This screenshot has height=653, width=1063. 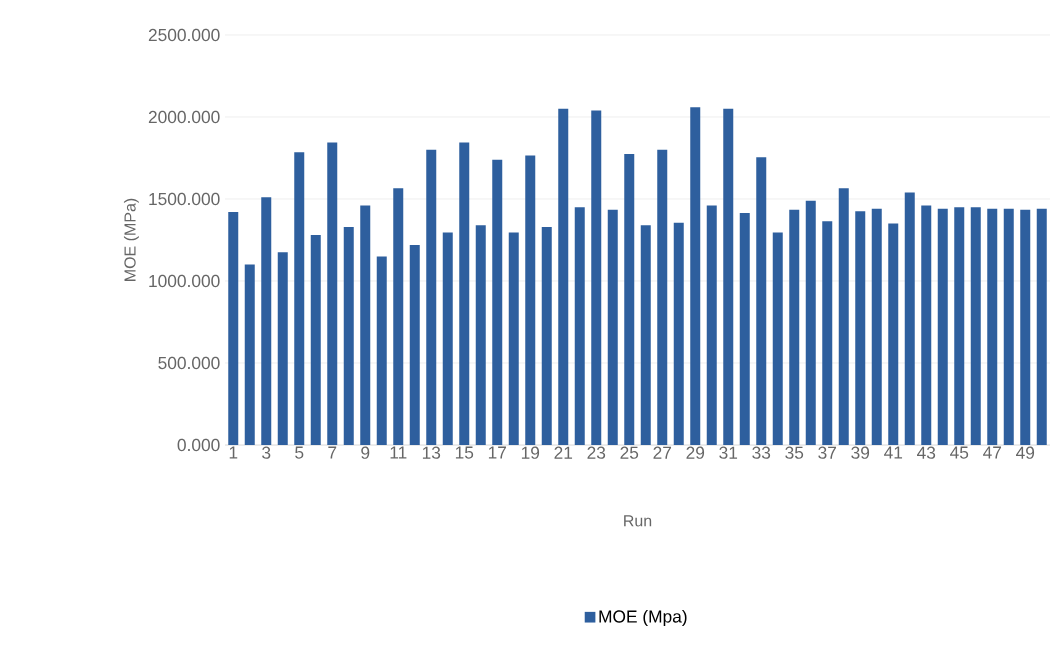 What do you see at coordinates (332, 452) in the screenshot?
I see `x-tick-label: 7` at bounding box center [332, 452].